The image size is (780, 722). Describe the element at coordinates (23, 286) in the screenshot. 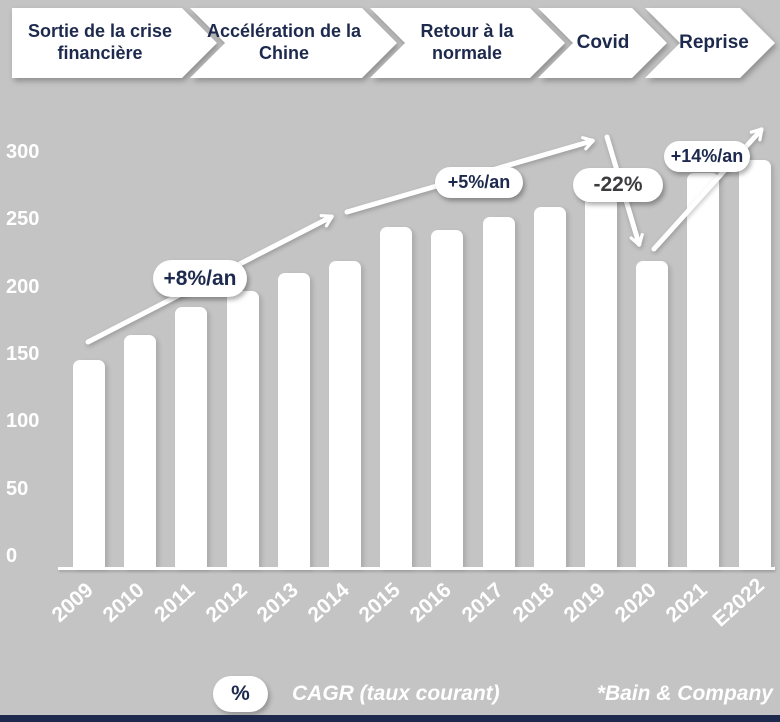

I see `y-tick-200: 200` at that location.